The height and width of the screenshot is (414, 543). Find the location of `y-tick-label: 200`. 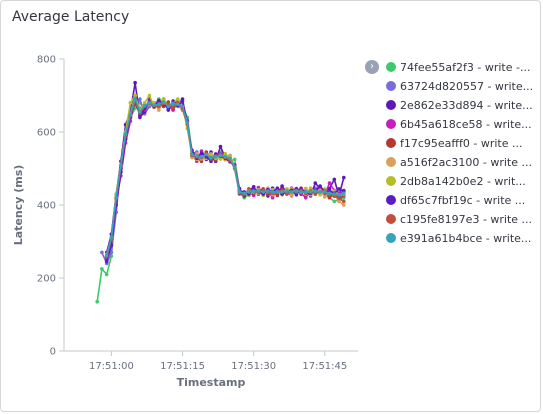

y-tick-label: 200 is located at coordinates (46, 279).